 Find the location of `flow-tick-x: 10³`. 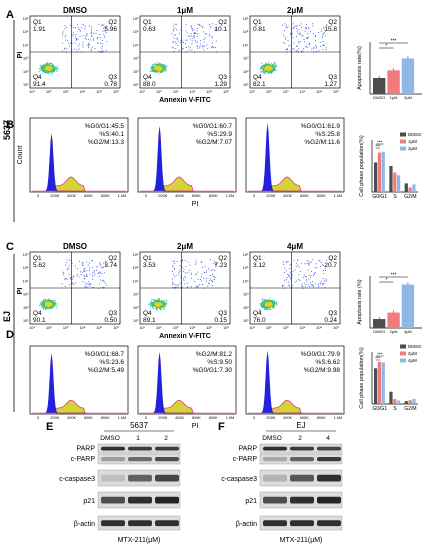

flow-tick-x: 10³ is located at coordinates (176, 328).